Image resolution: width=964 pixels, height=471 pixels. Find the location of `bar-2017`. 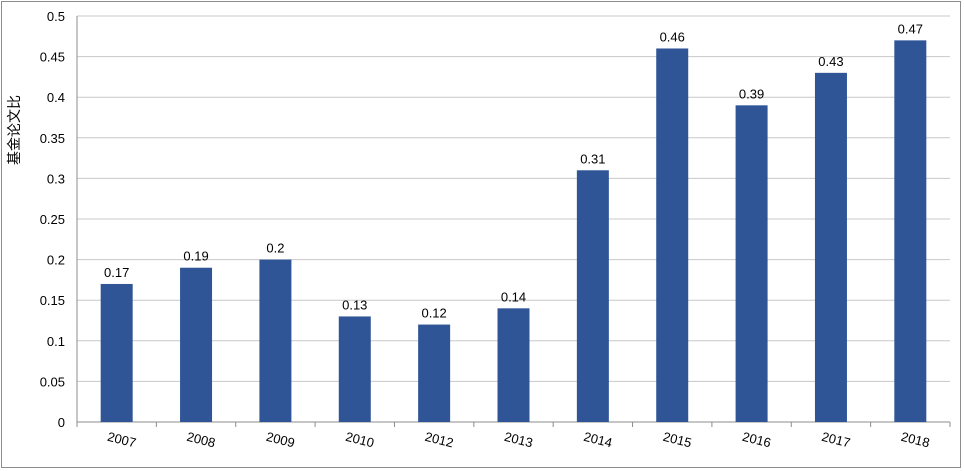

bar-2017 is located at coordinates (830, 247).